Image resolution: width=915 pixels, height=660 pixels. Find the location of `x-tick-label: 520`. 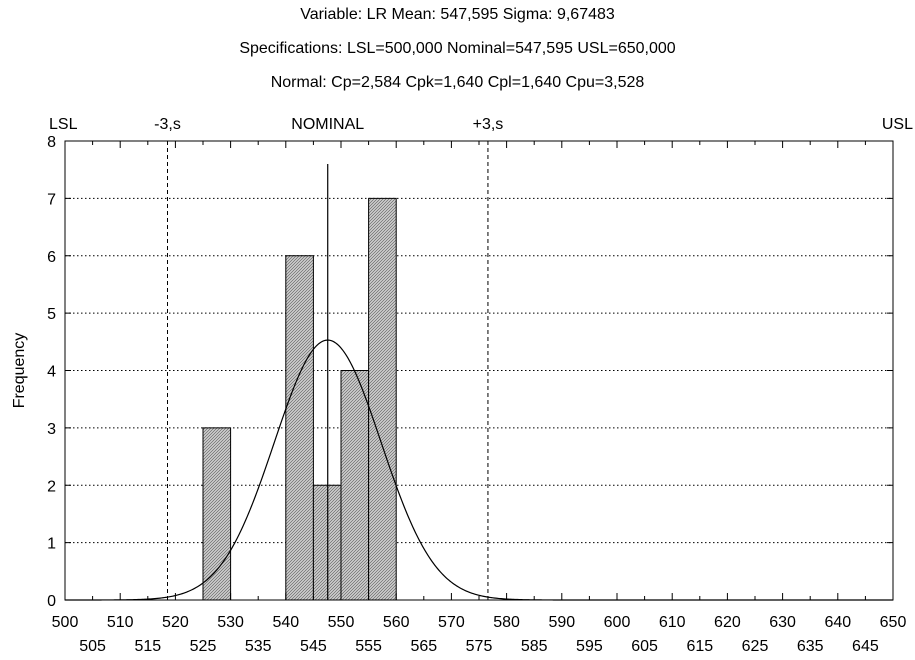

x-tick-label: 520 is located at coordinates (175, 622).